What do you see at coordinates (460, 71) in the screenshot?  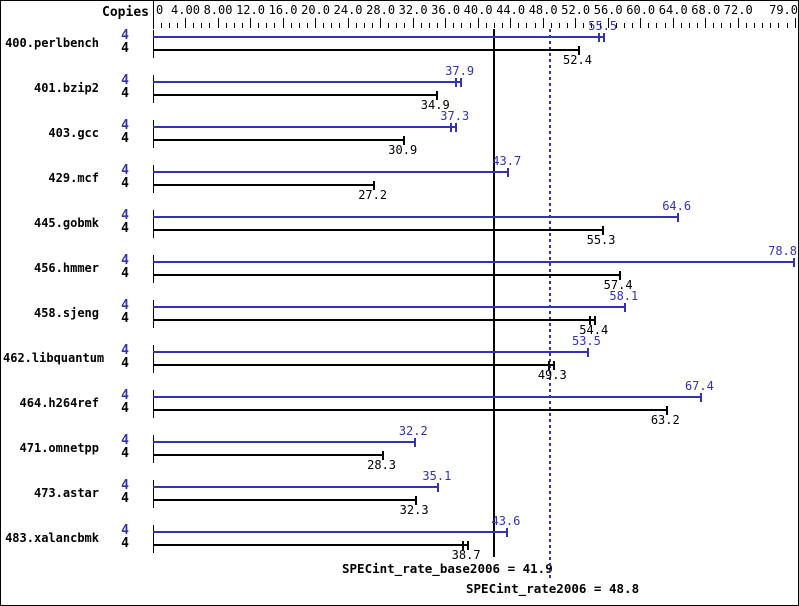 I see `peak-value-label: 37.9` at bounding box center [460, 71].